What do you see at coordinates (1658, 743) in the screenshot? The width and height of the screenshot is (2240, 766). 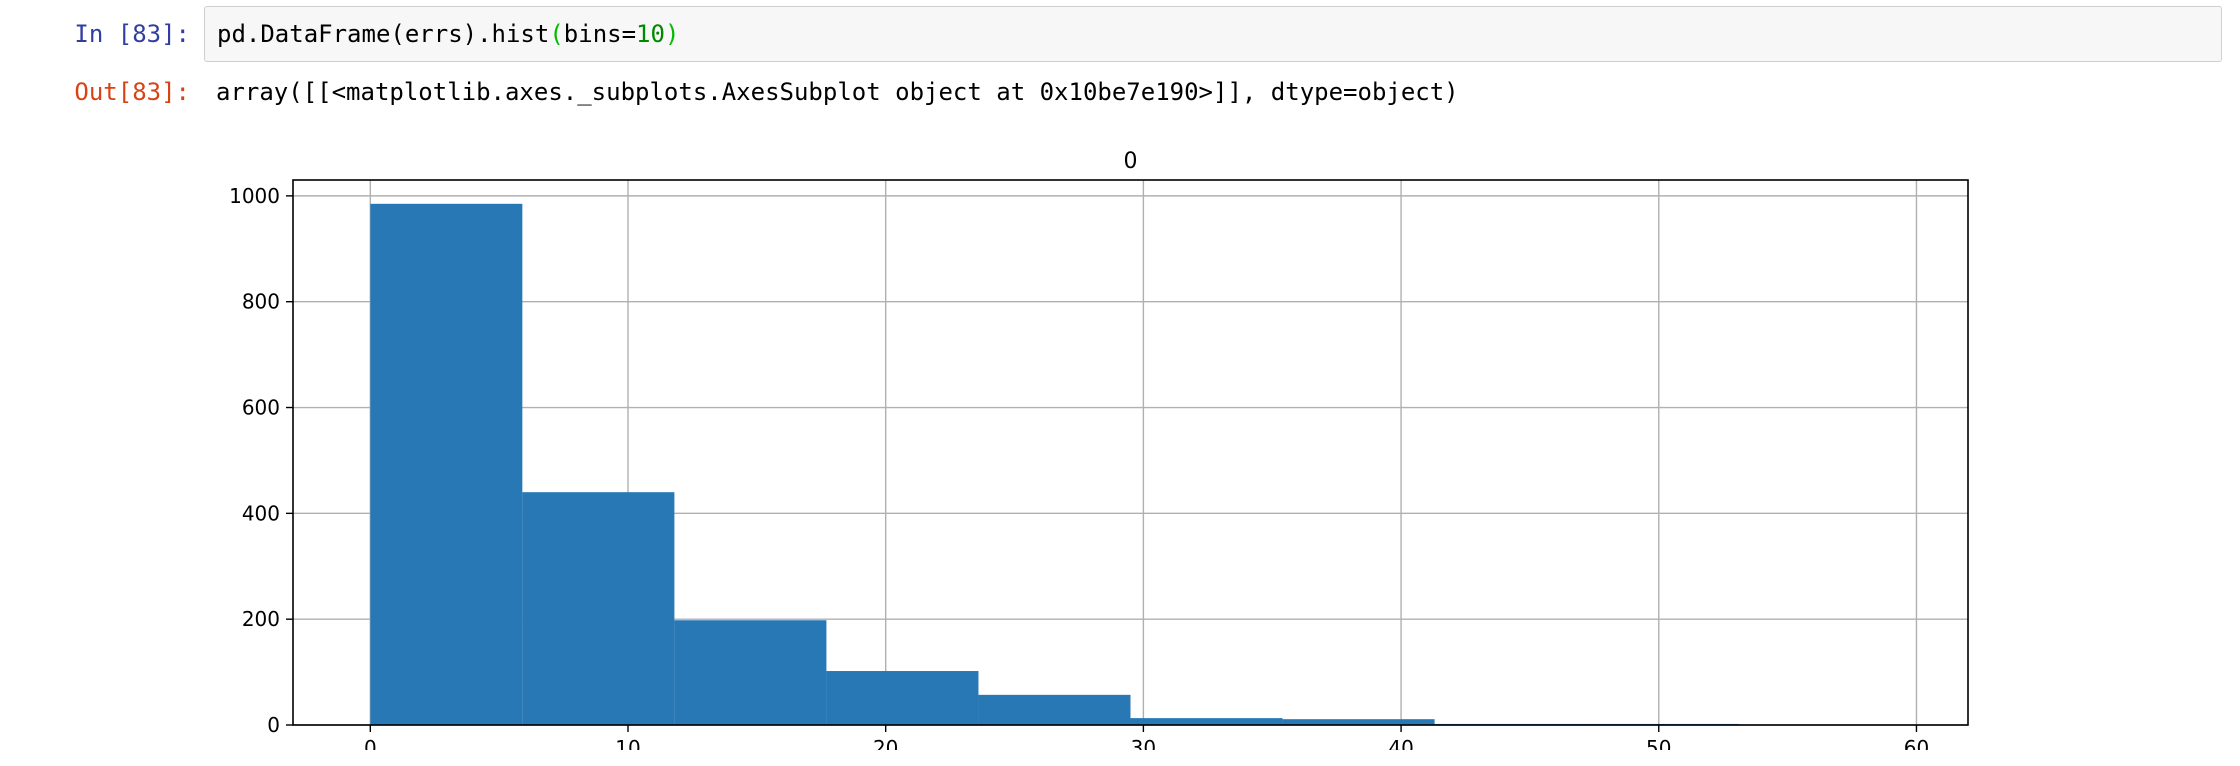 I see `x-tick-label: 50` at bounding box center [1658, 743].